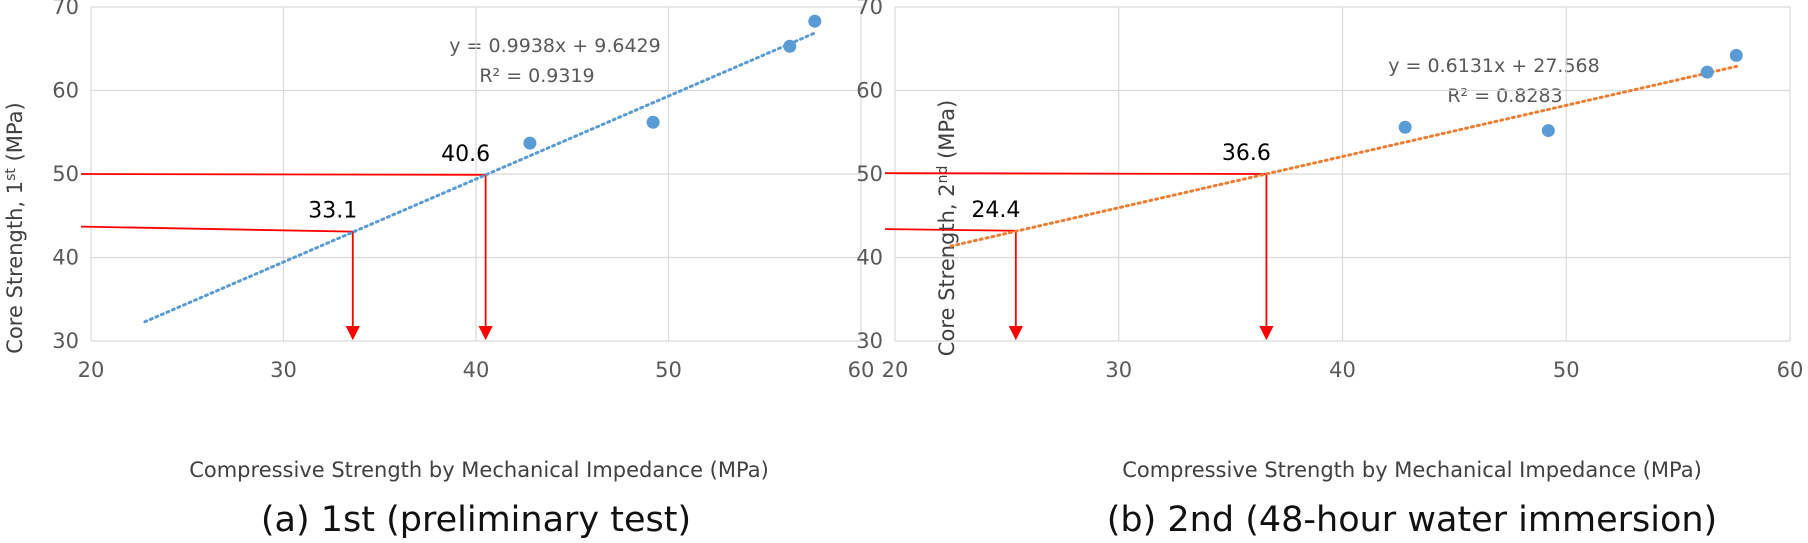 The image size is (1808, 543). Describe the element at coordinates (869, 341) in the screenshot. I see `y-tick-label-b: 30` at that location.